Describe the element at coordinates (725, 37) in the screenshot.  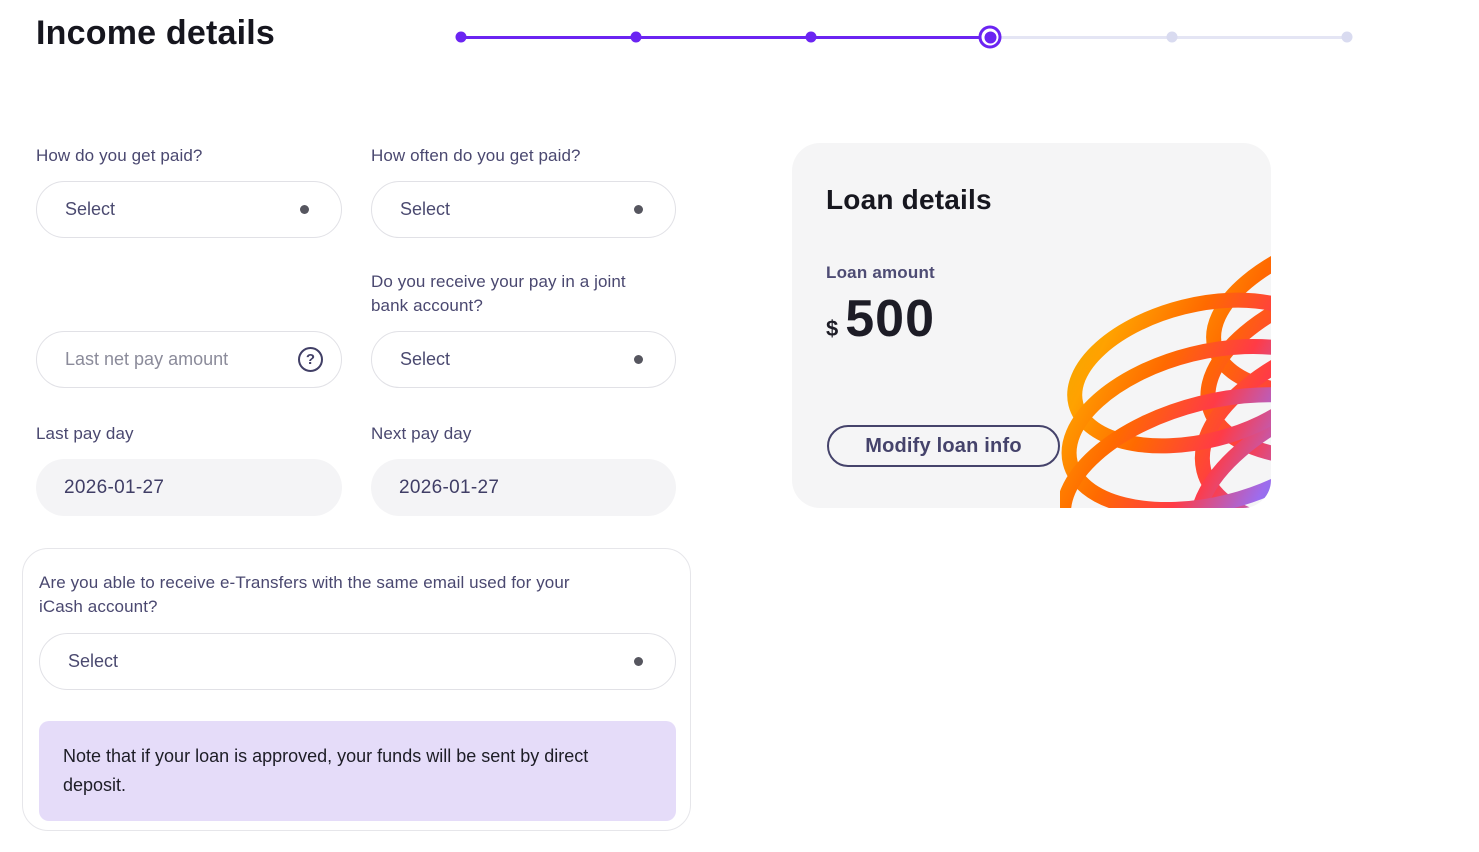
I see `stepper-line-completed` at that location.